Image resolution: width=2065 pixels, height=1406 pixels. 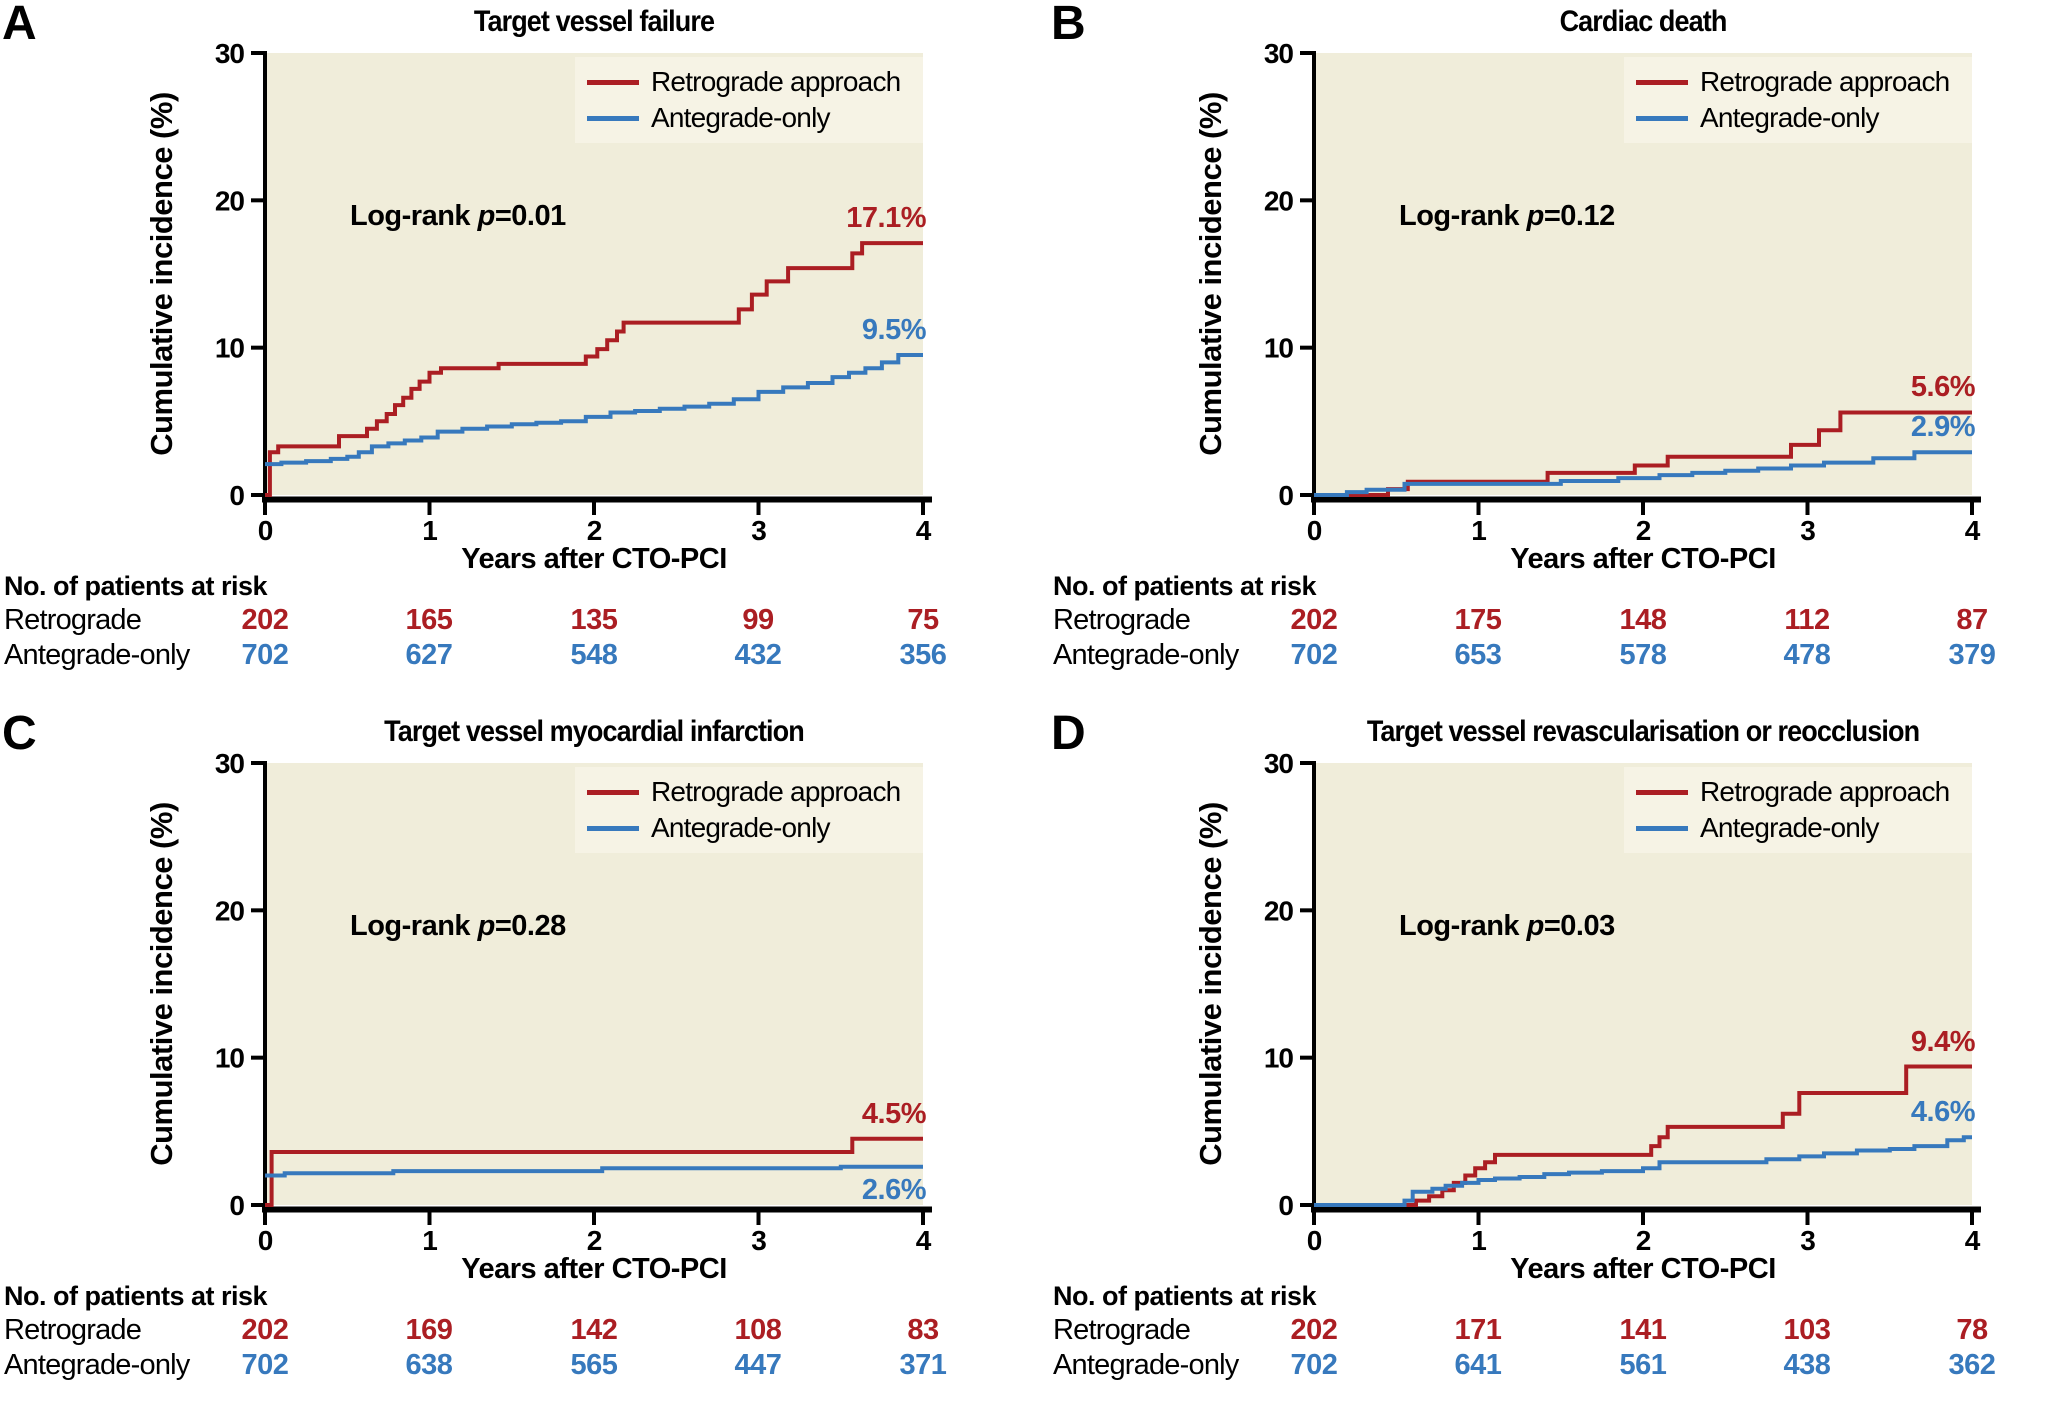 I want to click on log-rank-annotation: Log-rank p=0.12, so click(x=1507, y=216).